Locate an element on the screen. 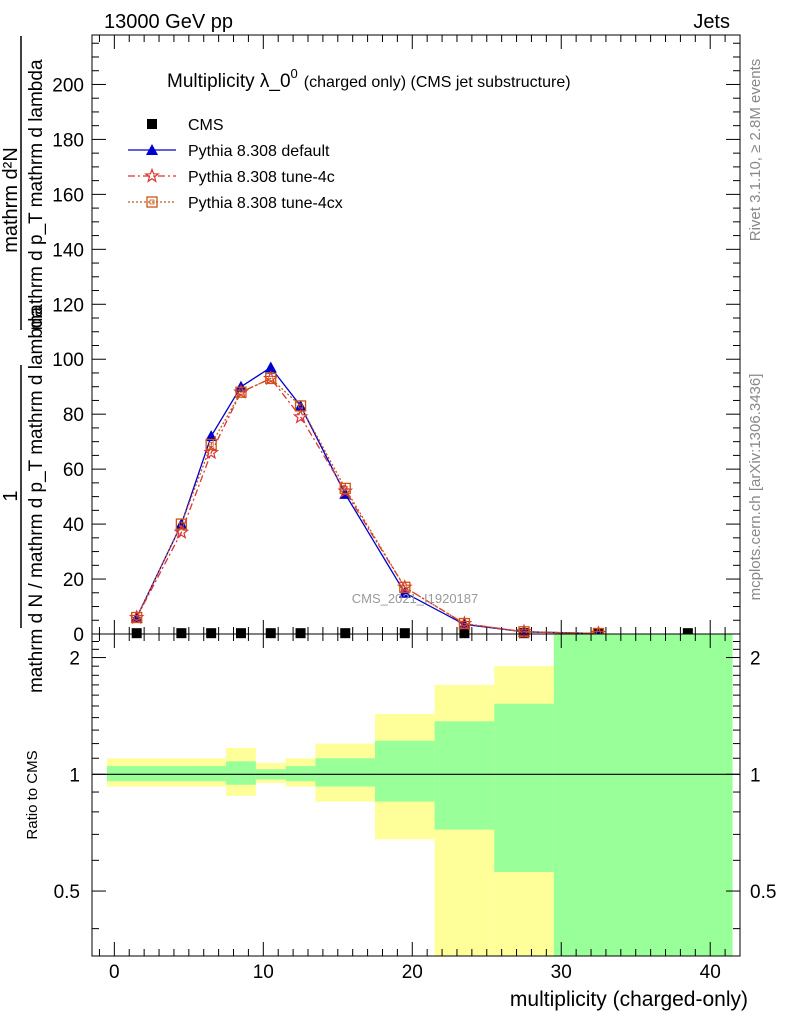 The width and height of the screenshot is (786, 1024). header-right: Jets is located at coordinates (711, 22).